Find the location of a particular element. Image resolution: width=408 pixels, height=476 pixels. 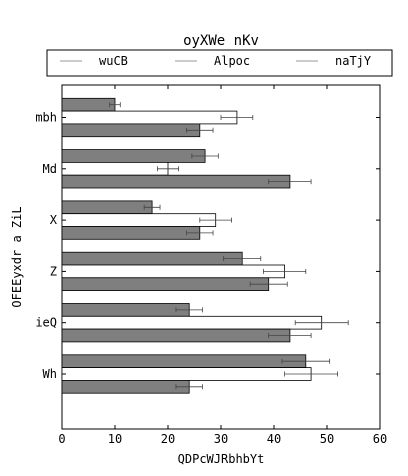

legend: wuCB Alpoc naTjY is located at coordinates (219, 63).